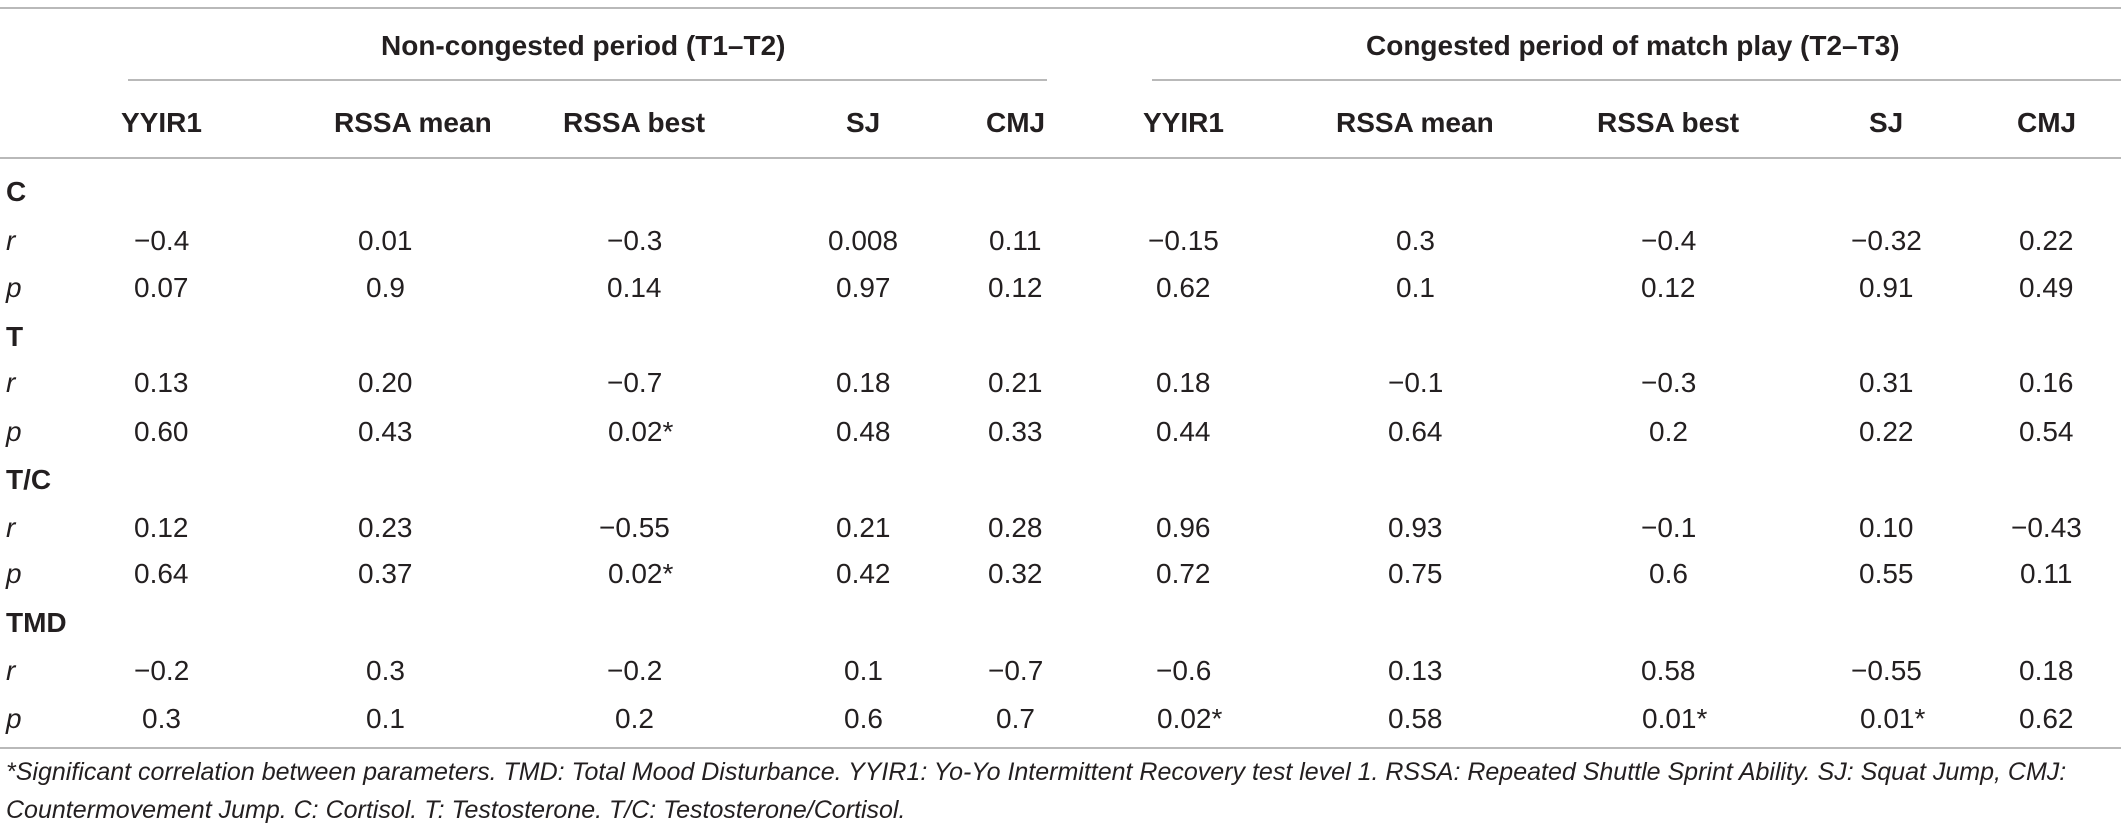  I want to click on table-cell: 0.07, so click(161, 287).